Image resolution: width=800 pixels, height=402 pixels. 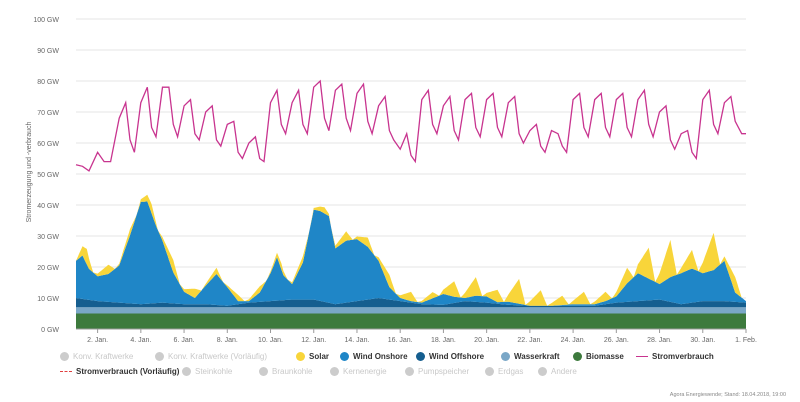 I want to click on legend-item-konv-kraftwerke-vorläufig: Konv. Kraftwerke (Vorläufig), so click(x=211, y=356).